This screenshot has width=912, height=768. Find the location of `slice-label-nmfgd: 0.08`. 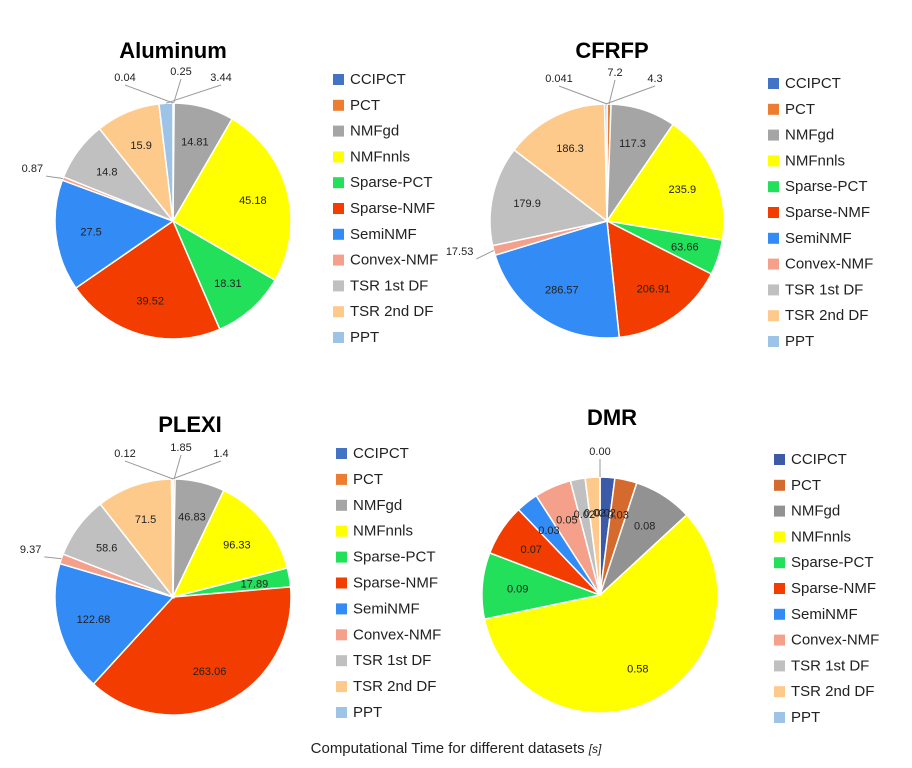

slice-label-nmfgd: 0.08 is located at coordinates (644, 527).